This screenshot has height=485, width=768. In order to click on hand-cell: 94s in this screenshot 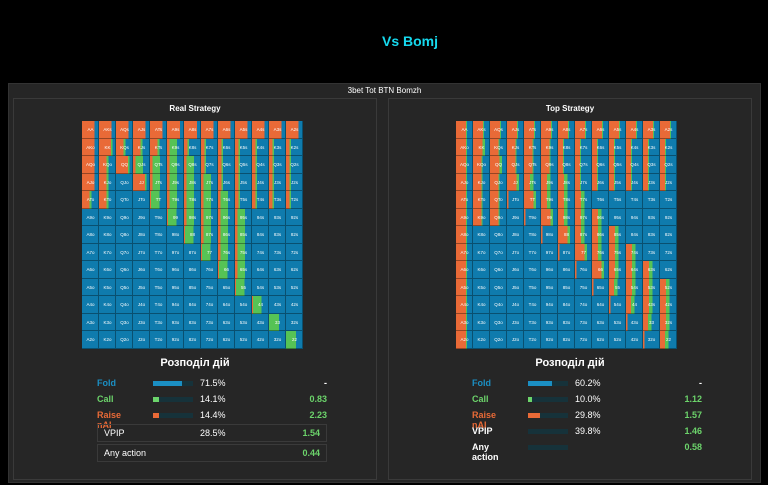, I will do `click(634, 217)`.